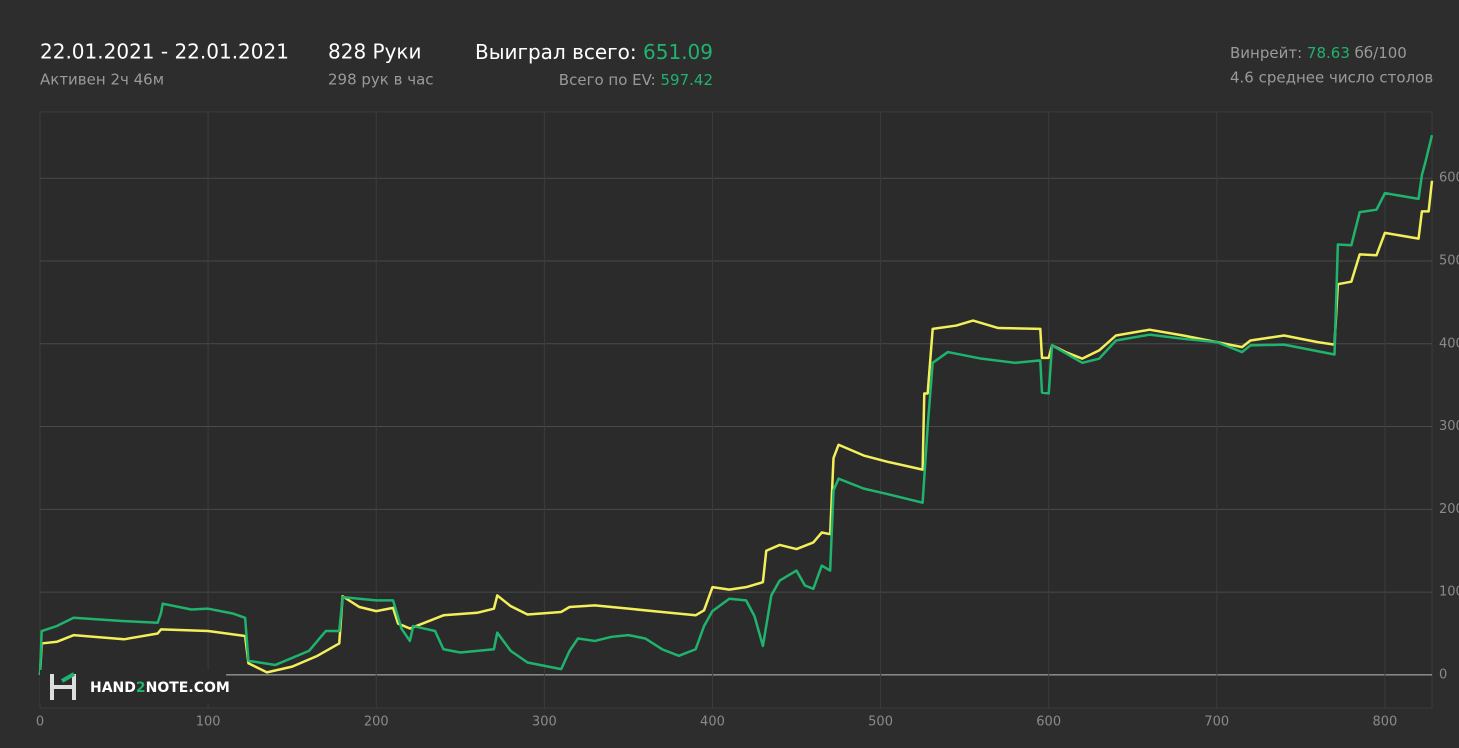 The height and width of the screenshot is (748, 1459). What do you see at coordinates (63, 687) in the screenshot?
I see `logo-icon` at bounding box center [63, 687].